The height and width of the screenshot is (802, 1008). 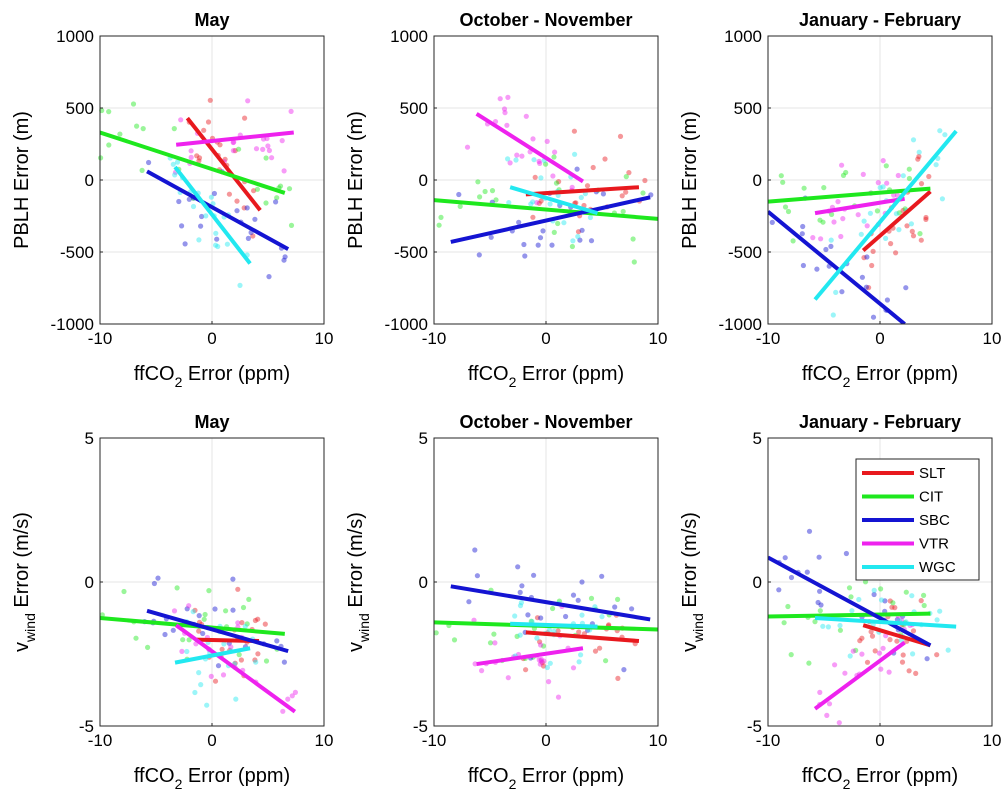 I want to click on panel-title: October - November, so click(x=545, y=422).